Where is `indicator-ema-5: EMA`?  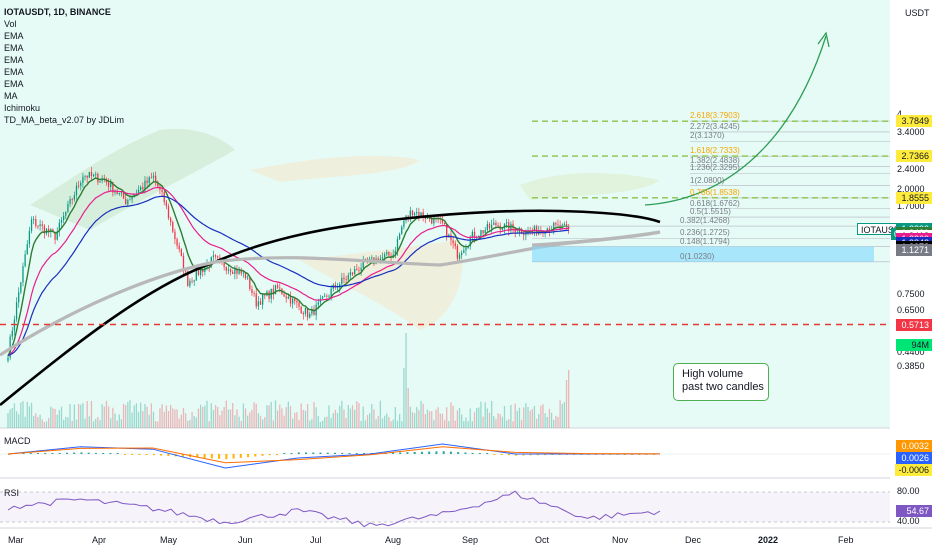 indicator-ema-5: EMA is located at coordinates (14, 84).